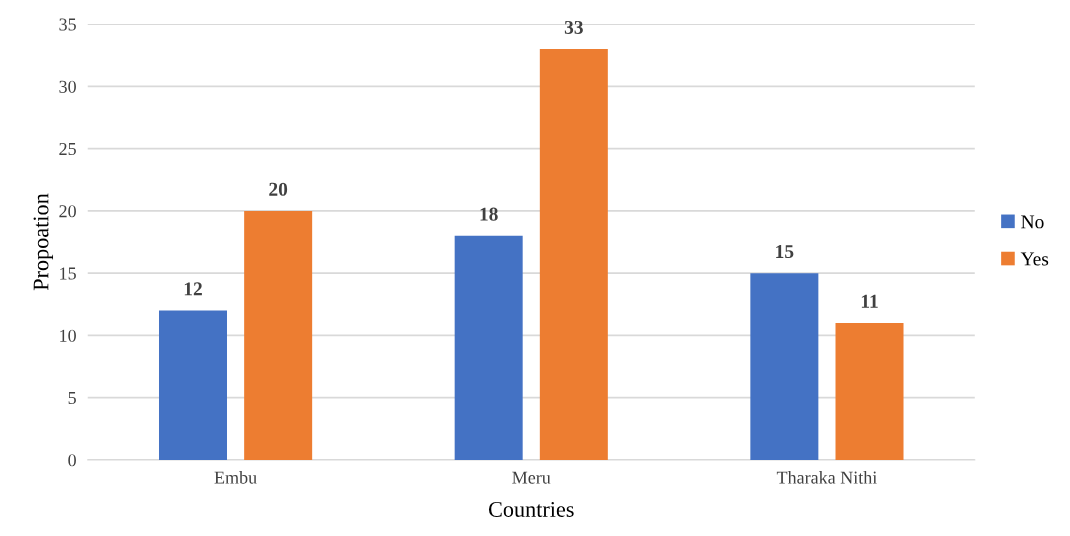 The height and width of the screenshot is (536, 1070). Describe the element at coordinates (68, 273) in the screenshot. I see `y-tick-label: 15` at that location.